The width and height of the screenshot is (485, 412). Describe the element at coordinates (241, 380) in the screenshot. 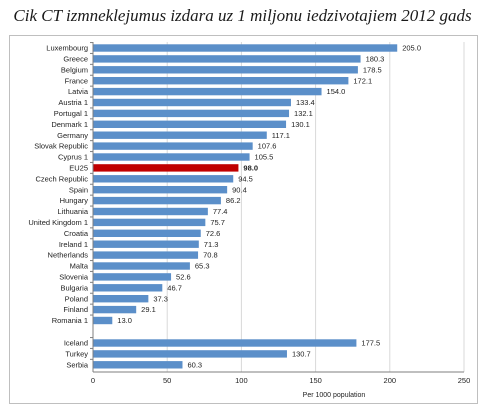

I see `x-tick-label: 100` at that location.